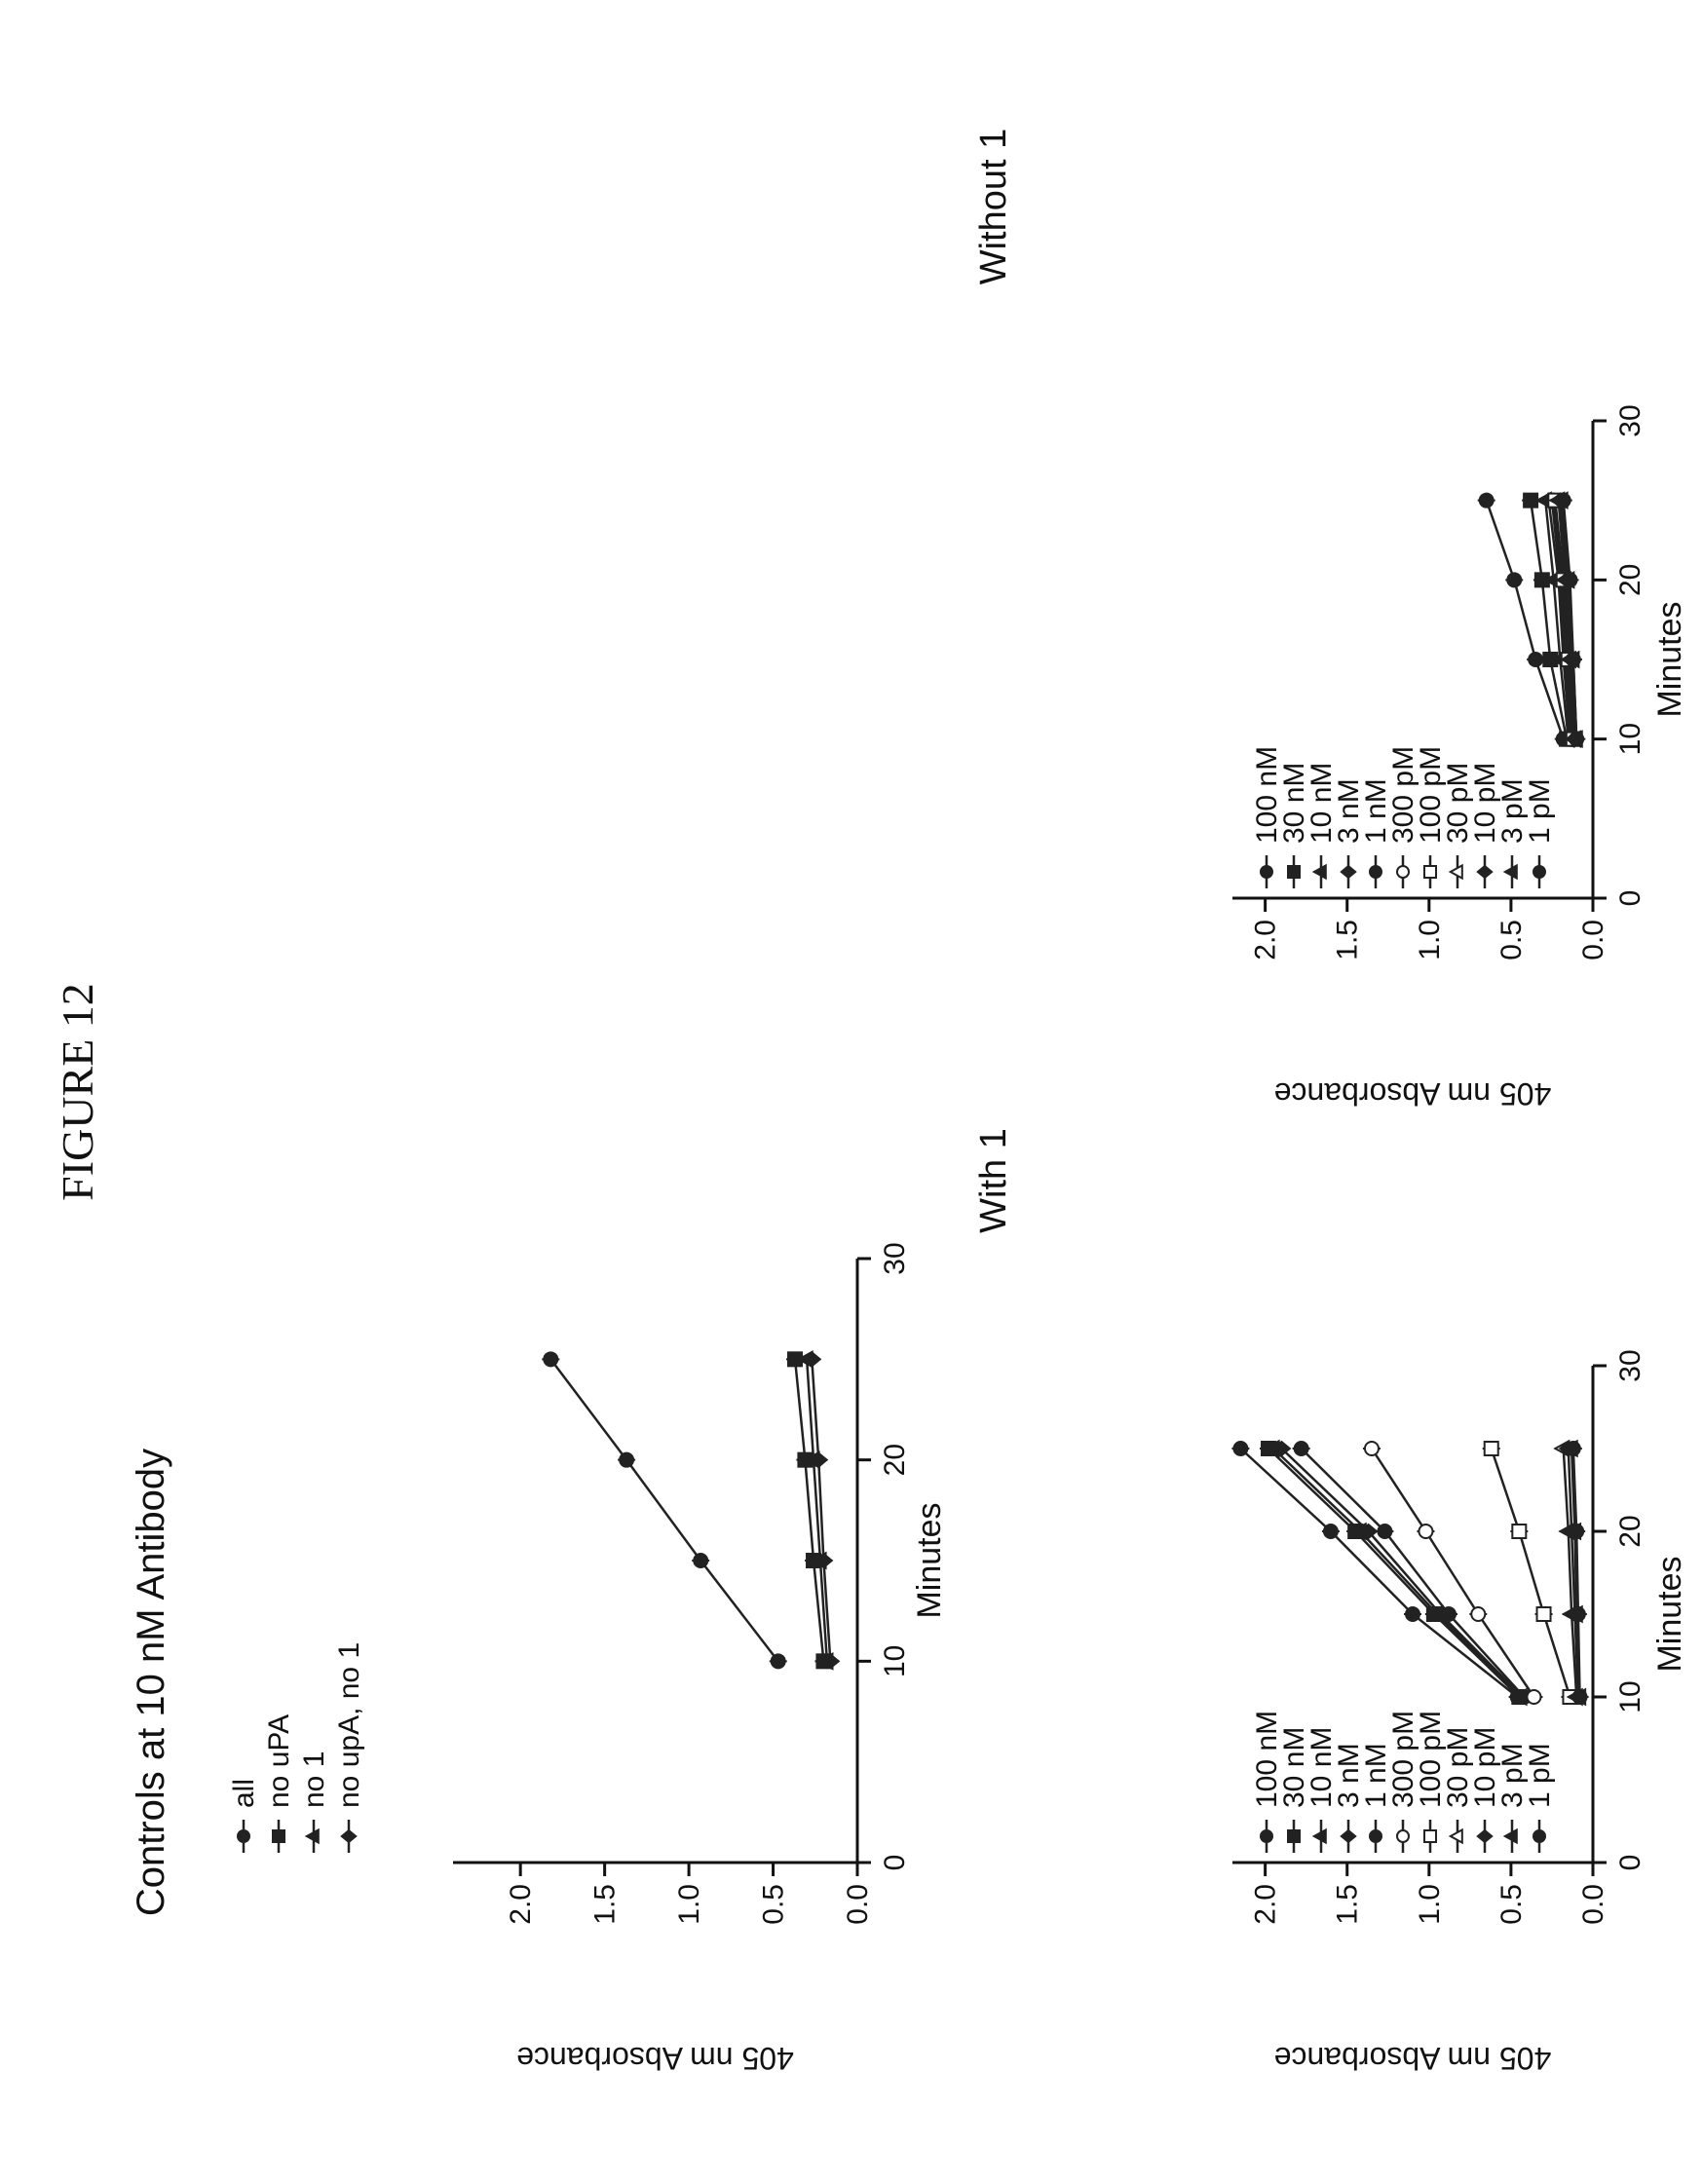 Image resolution: width=1703 pixels, height=2184 pixels. What do you see at coordinates (895, 1460) in the screenshot?
I see `x-tick-label: 20` at bounding box center [895, 1460].